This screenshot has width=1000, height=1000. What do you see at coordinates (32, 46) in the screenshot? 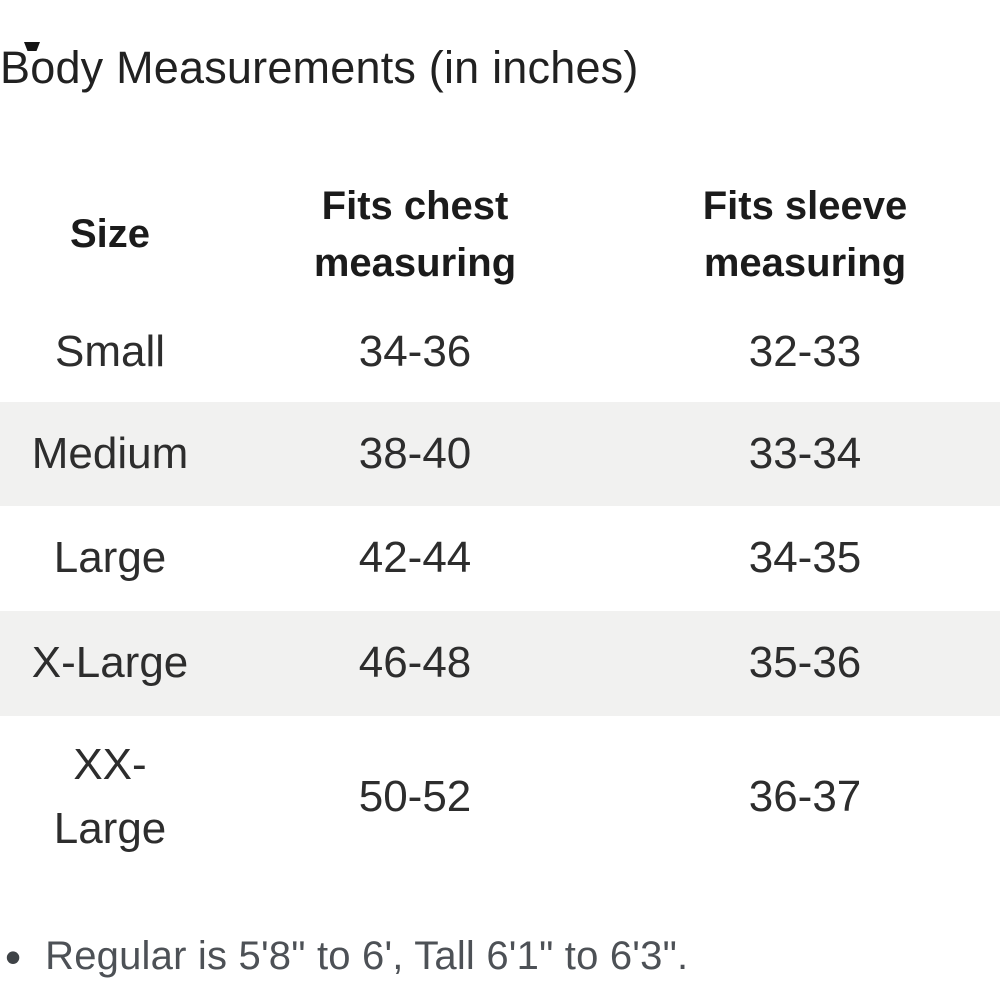
I see `cutoff-glyph-fragment` at bounding box center [32, 46].